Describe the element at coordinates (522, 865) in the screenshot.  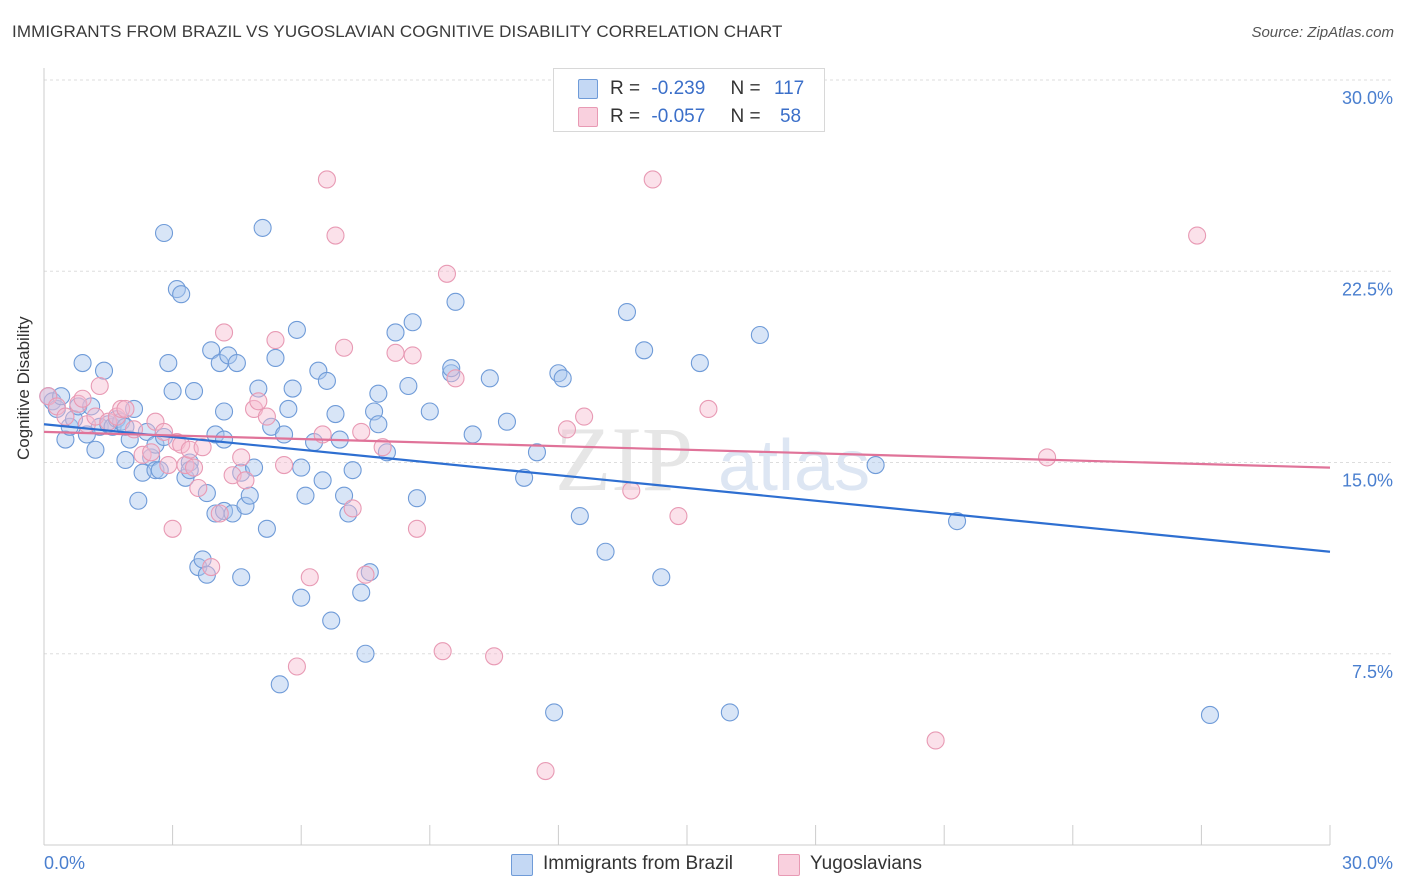
I see `bottom-legend-swatch-blue` at that location.